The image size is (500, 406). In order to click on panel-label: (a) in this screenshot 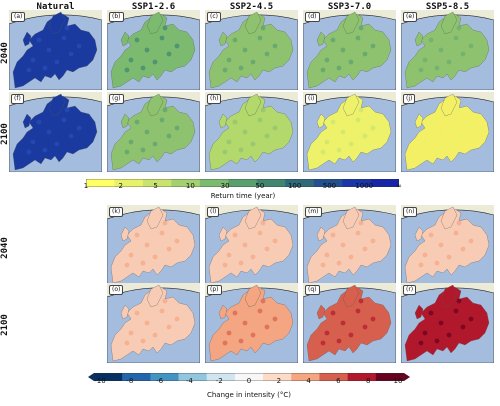, I will do `click(18, 17)`.